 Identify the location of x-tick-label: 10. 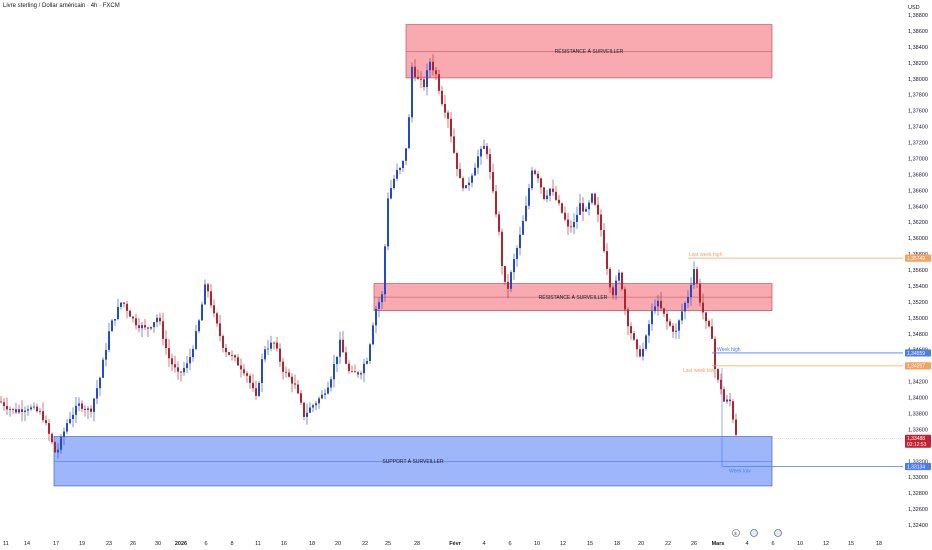
(537, 544).